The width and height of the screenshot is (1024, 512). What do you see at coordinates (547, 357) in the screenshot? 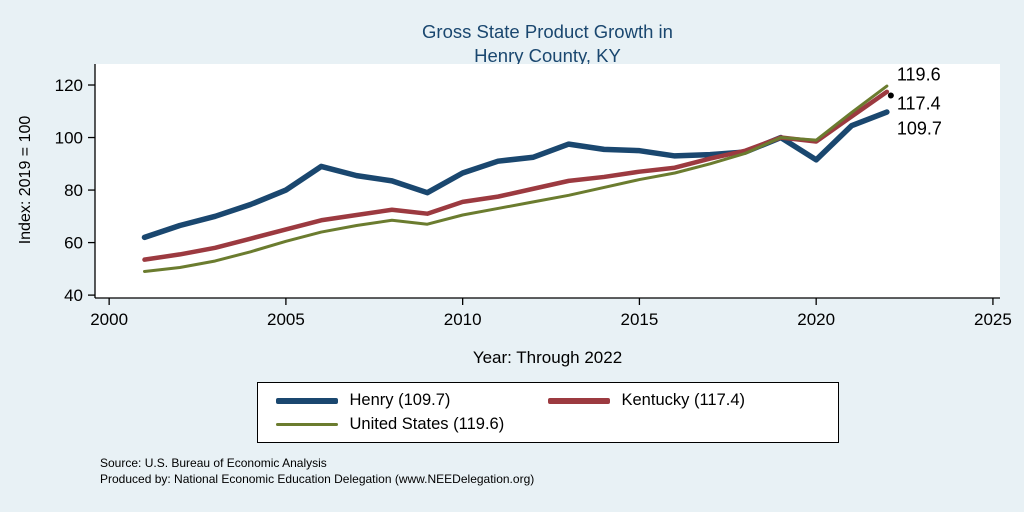
I see `x-axis-label: Year: Through 2022` at bounding box center [547, 357].